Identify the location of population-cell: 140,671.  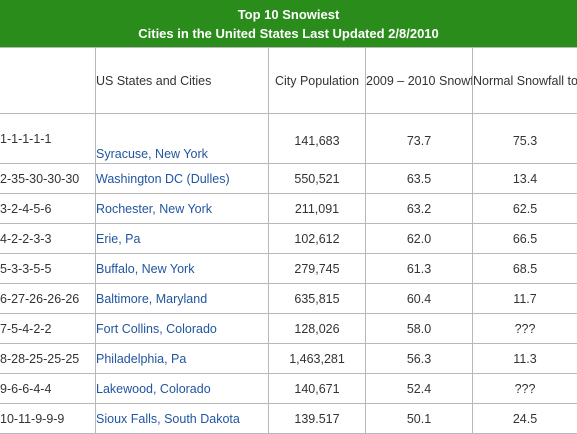
(317, 389).